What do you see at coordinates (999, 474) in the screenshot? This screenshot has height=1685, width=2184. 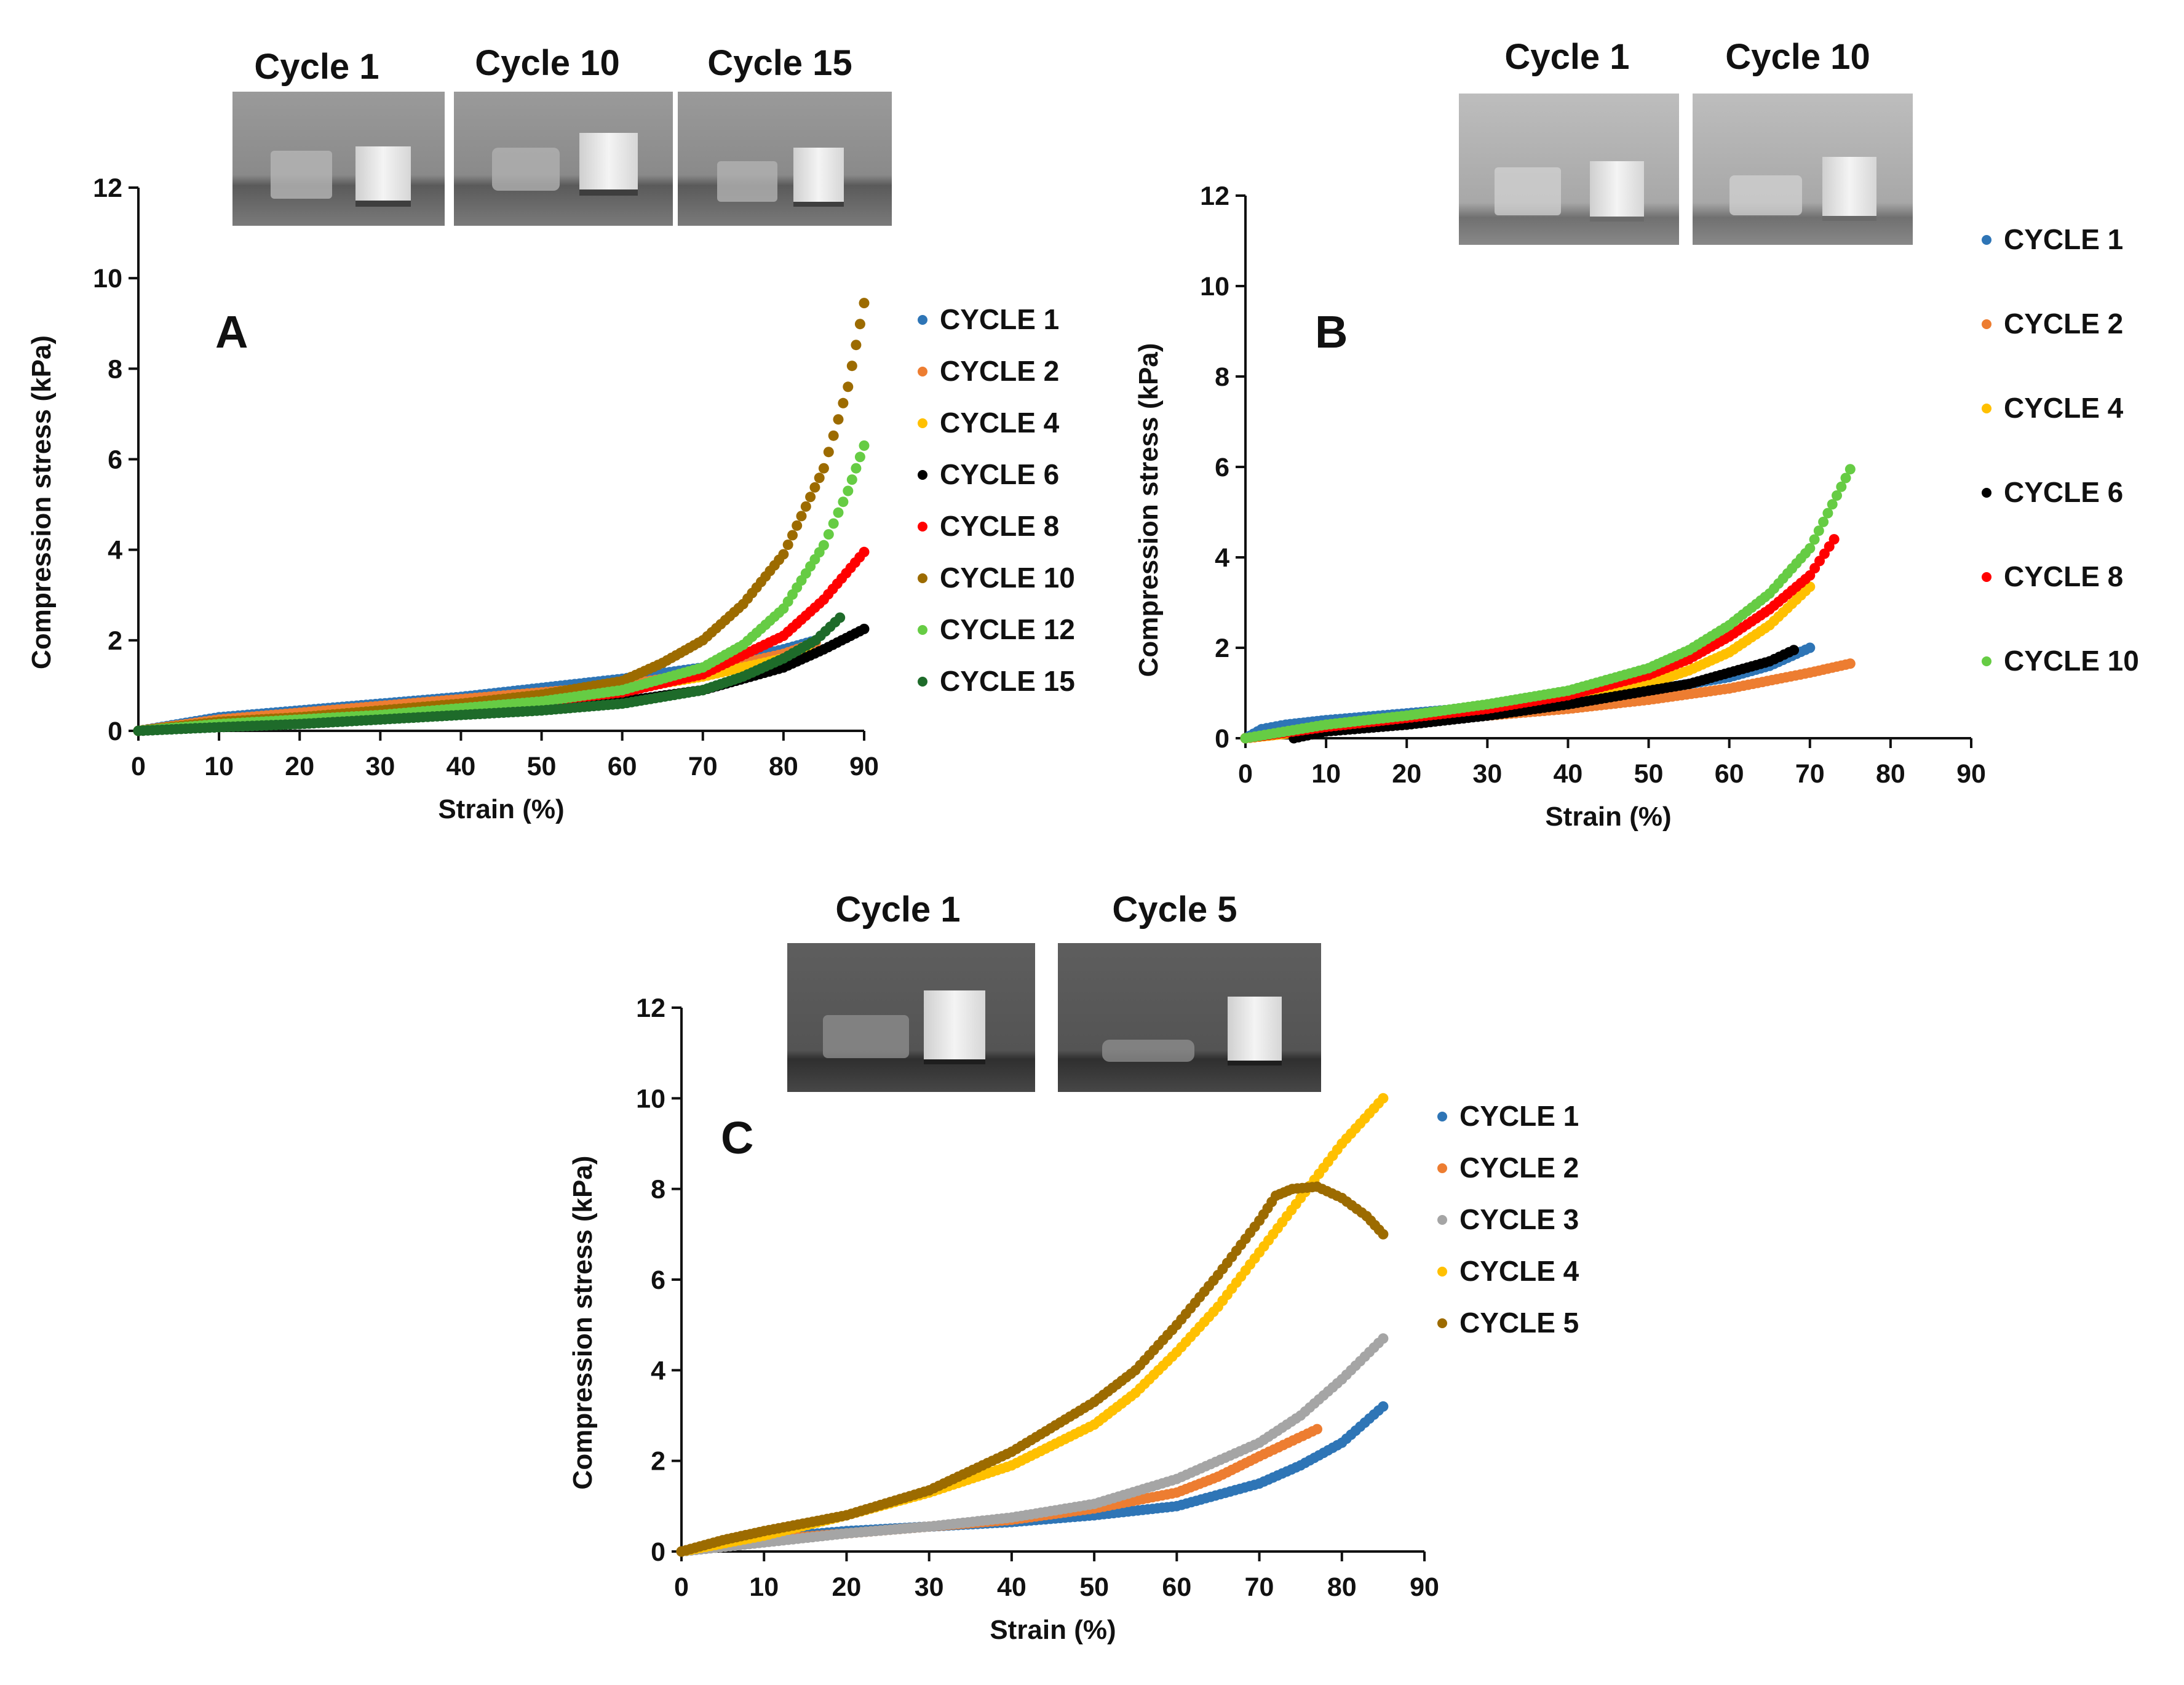 I see `legend-label: CYCLE 6` at bounding box center [999, 474].